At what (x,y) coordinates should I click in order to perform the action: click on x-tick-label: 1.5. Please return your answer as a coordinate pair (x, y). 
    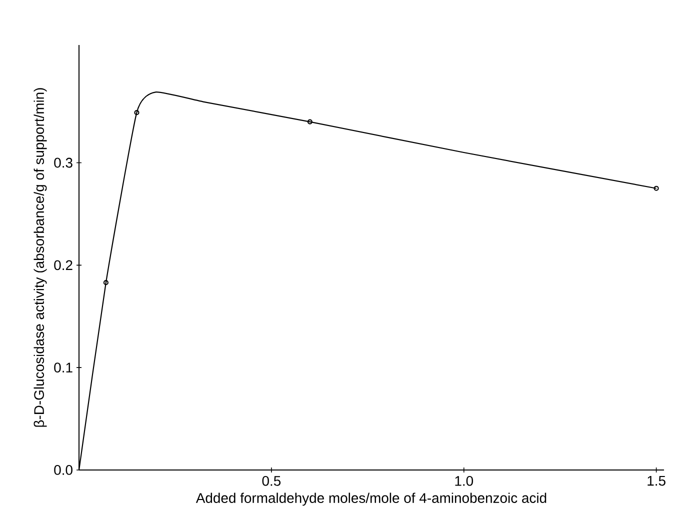
    Looking at the image, I should click on (657, 481).